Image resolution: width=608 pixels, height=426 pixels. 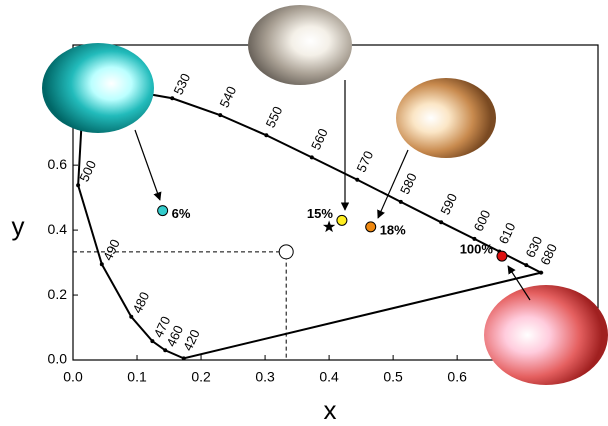 What do you see at coordinates (320, 213) in the screenshot?
I see `point-label: 15%` at bounding box center [320, 213].